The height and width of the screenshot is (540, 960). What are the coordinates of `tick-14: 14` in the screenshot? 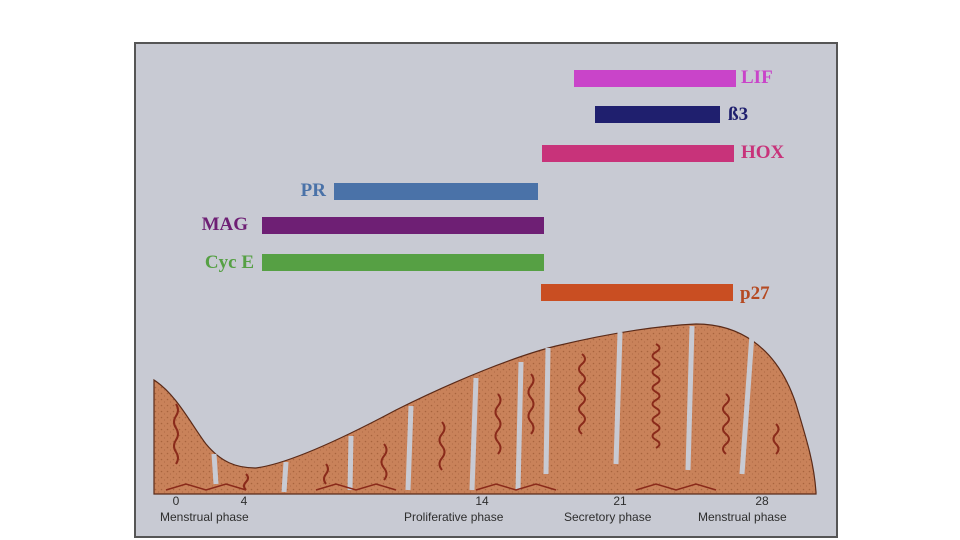 It's located at (482, 501).